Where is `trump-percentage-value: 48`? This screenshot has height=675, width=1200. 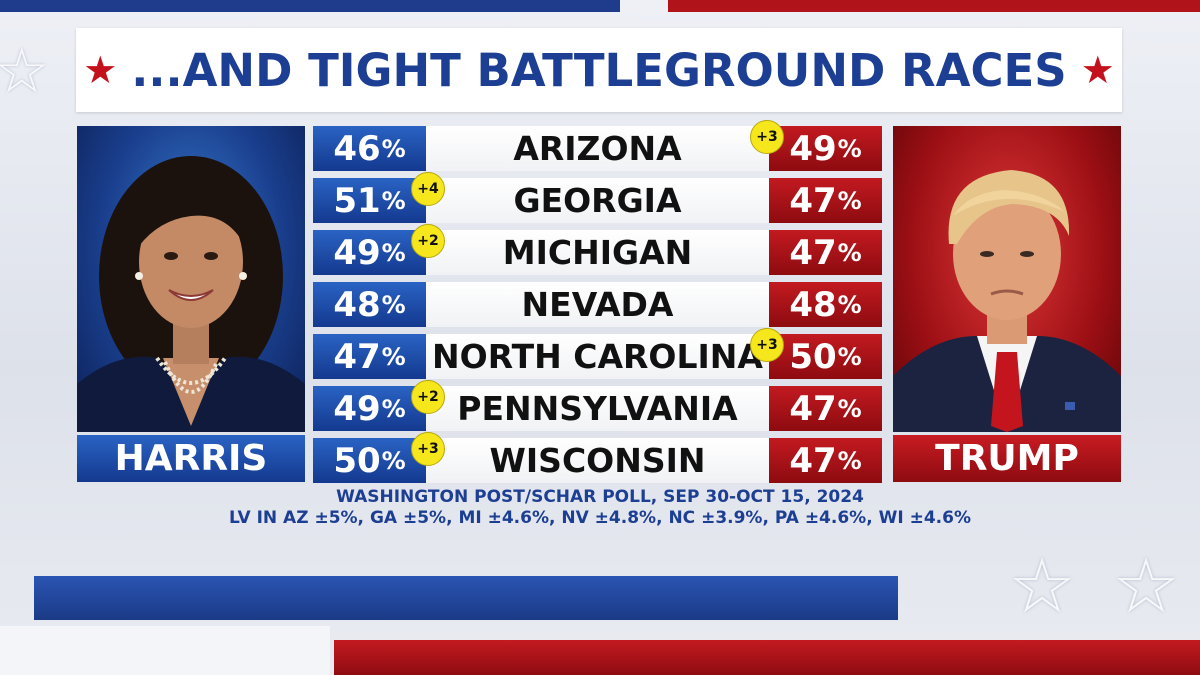
trump-percentage-value: 48 is located at coordinates (813, 304).